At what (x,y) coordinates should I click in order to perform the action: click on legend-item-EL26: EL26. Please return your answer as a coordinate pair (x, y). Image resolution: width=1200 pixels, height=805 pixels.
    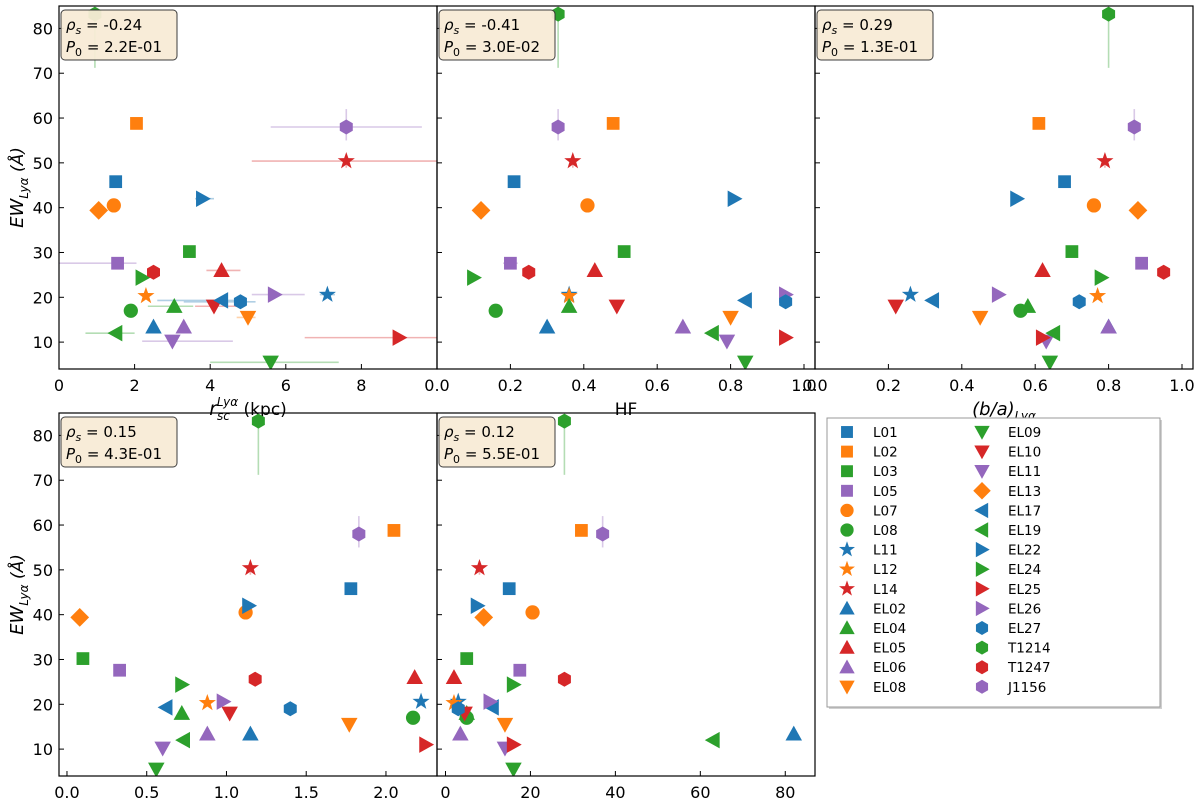
    Looking at the image, I should click on (1008, 608).